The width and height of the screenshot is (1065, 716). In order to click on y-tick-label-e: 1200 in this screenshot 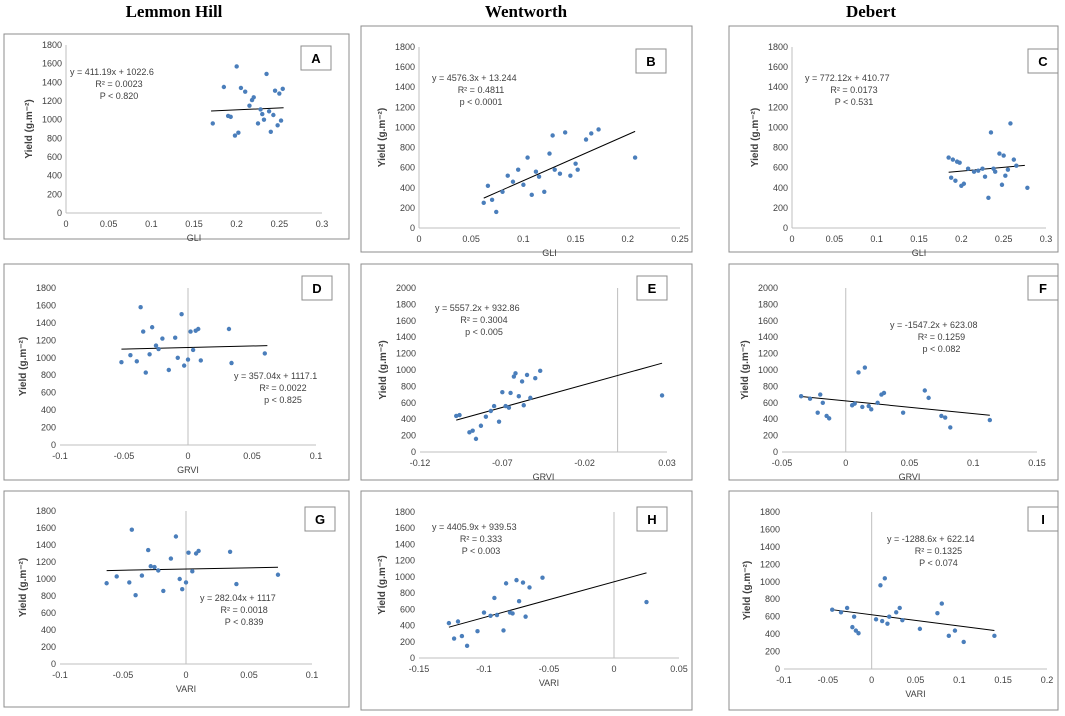, I will do `click(406, 354)`.